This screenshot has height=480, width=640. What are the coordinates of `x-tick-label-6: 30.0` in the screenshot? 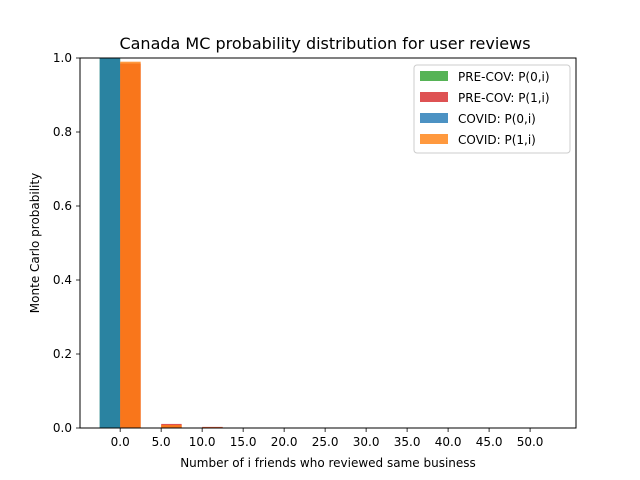 It's located at (366, 442).